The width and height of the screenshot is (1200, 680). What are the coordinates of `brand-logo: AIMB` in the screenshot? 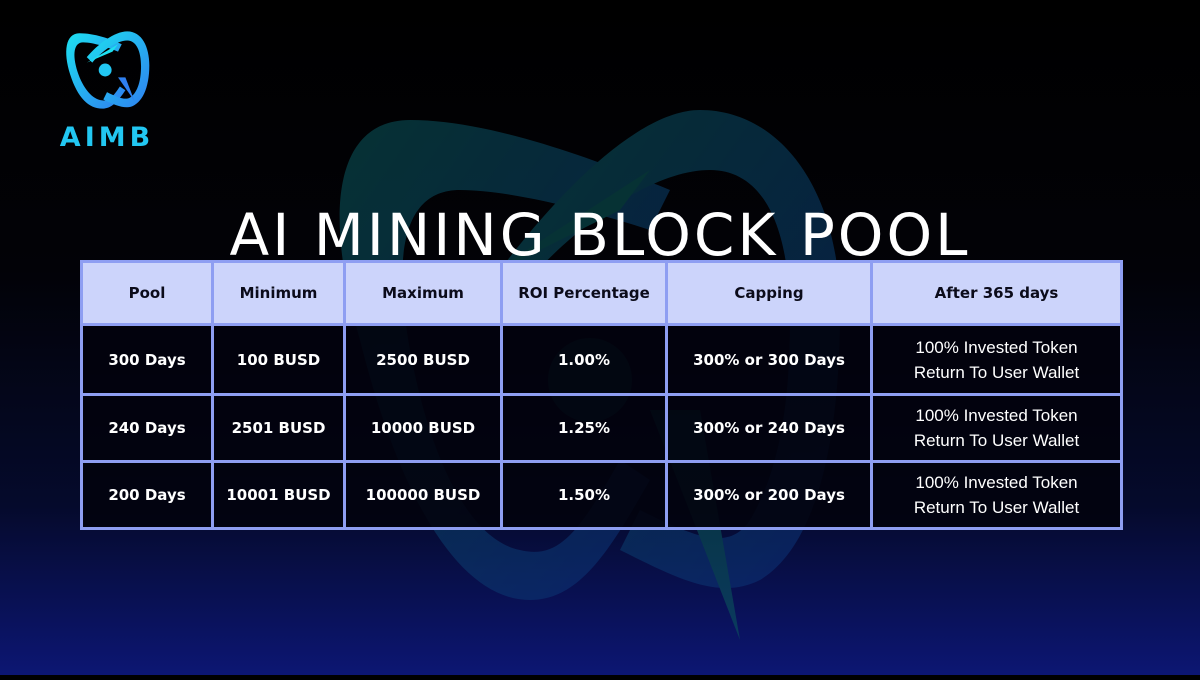 It's located at (107, 88).